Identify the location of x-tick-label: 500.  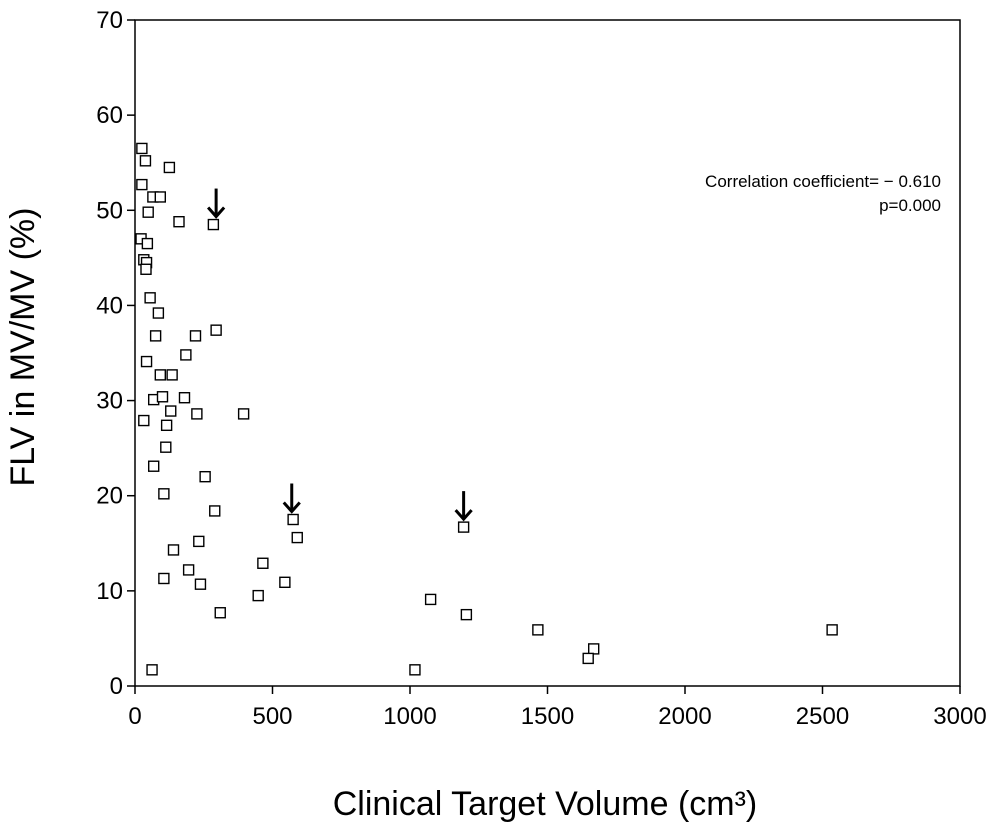
(272, 716).